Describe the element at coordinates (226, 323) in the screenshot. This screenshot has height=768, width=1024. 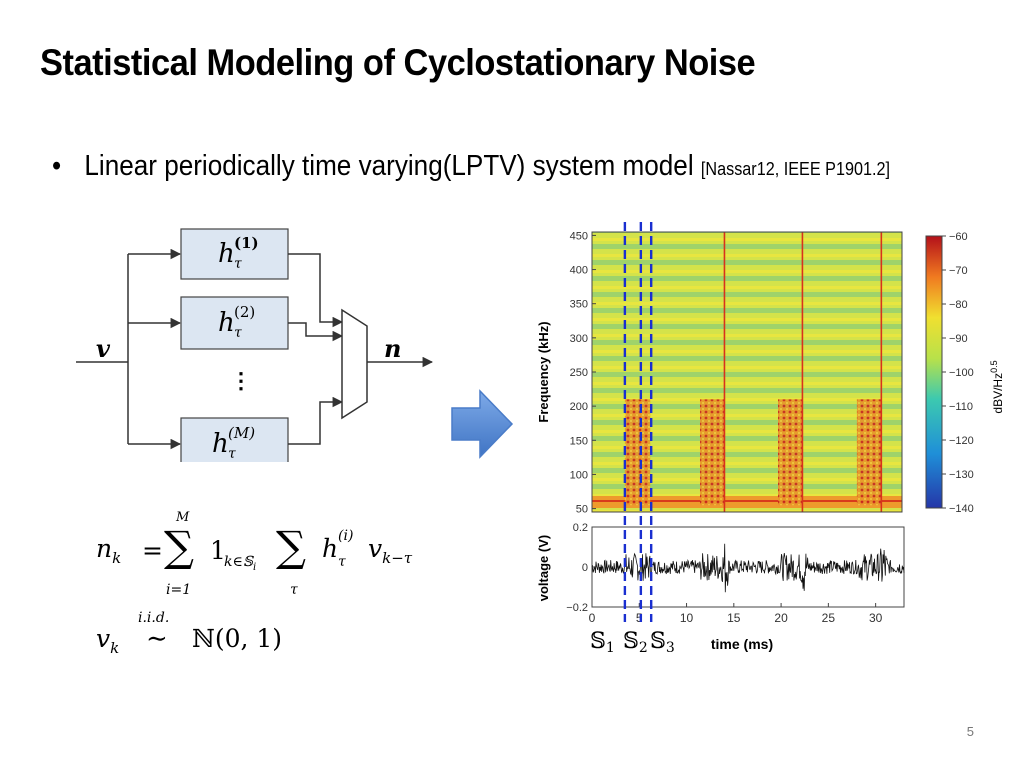
I see `filter-label-2: h` at that location.